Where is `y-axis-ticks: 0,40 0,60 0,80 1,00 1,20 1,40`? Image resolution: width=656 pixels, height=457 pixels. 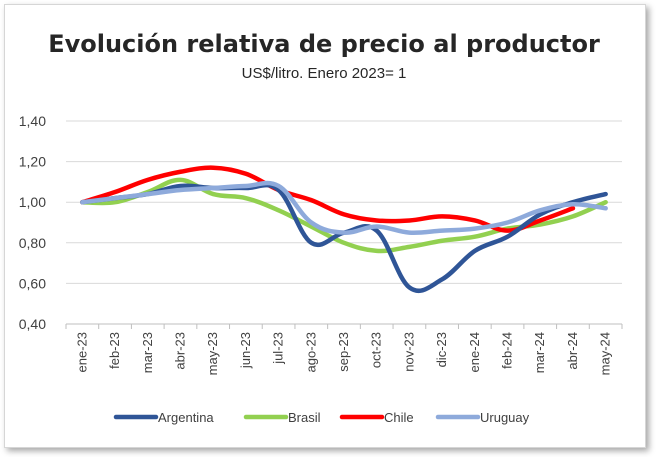 y-axis-ticks: 0,40 0,60 0,80 1,00 1,20 1,40 is located at coordinates (32, 222).